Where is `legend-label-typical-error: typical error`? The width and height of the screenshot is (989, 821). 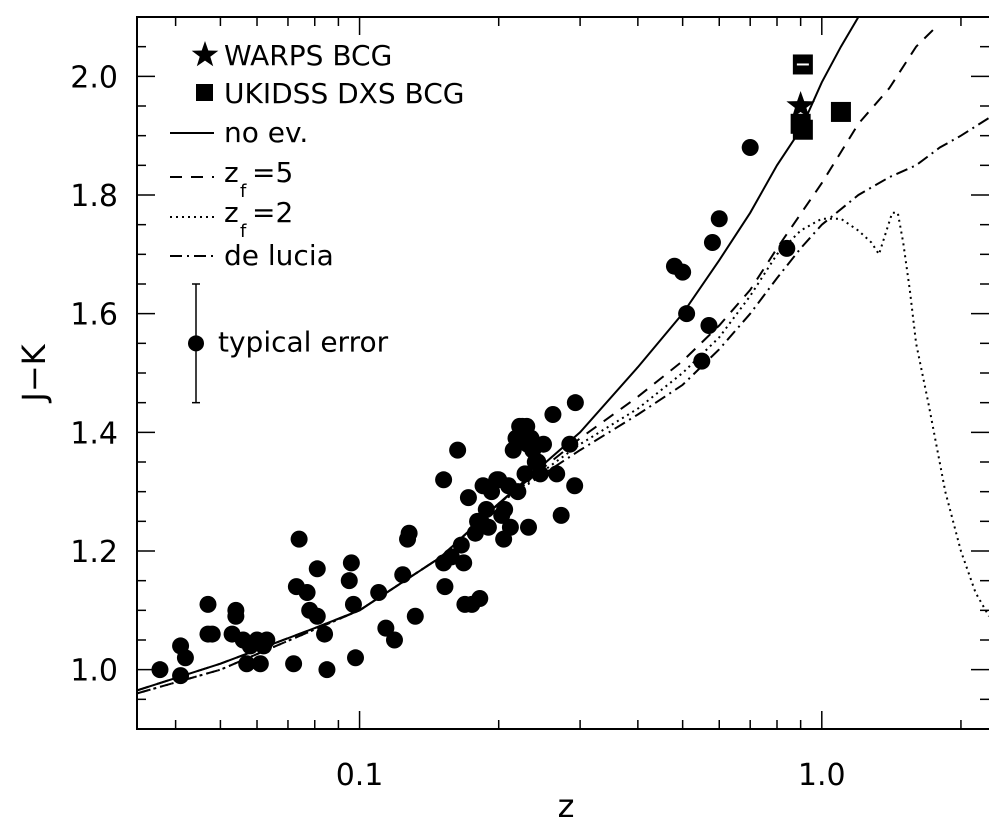 legend-label-typical-error: typical error is located at coordinates (303, 341).